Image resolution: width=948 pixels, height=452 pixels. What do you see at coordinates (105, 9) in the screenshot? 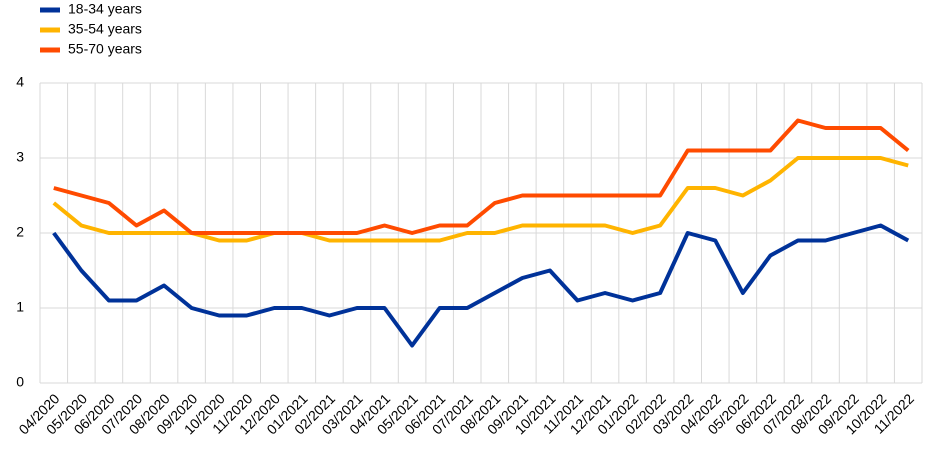
I see `legend-label: 18-34 years` at bounding box center [105, 9].